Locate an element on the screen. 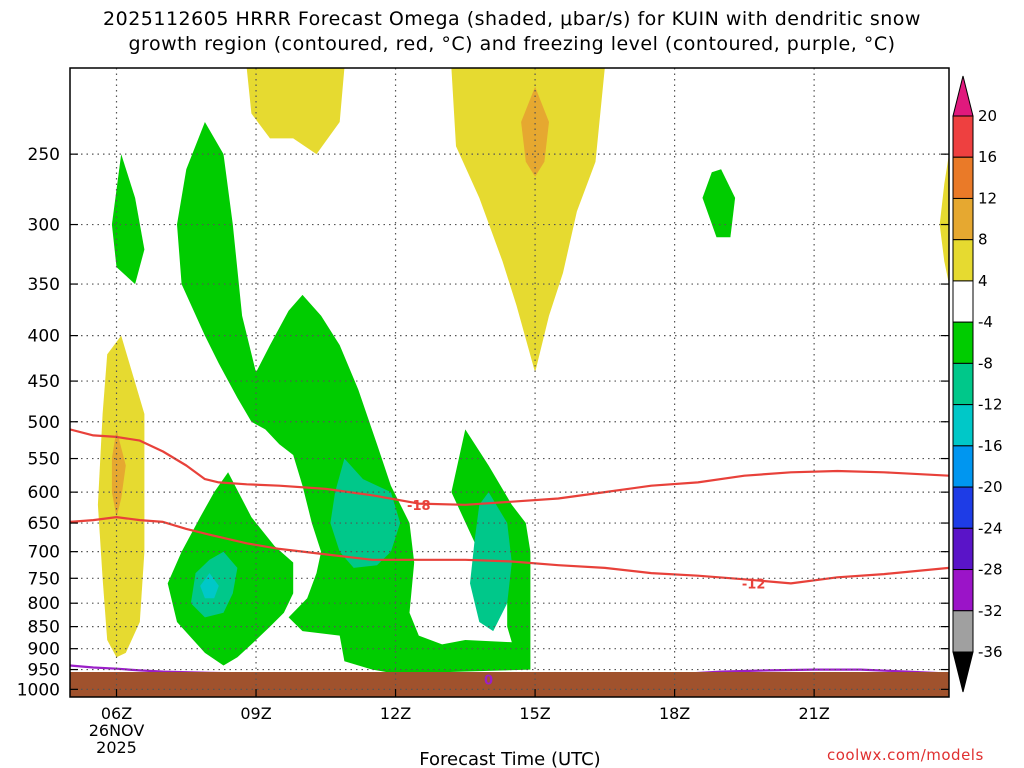 The width and height of the screenshot is (1024, 768). omega-region-green-small-left is located at coordinates (128, 219).